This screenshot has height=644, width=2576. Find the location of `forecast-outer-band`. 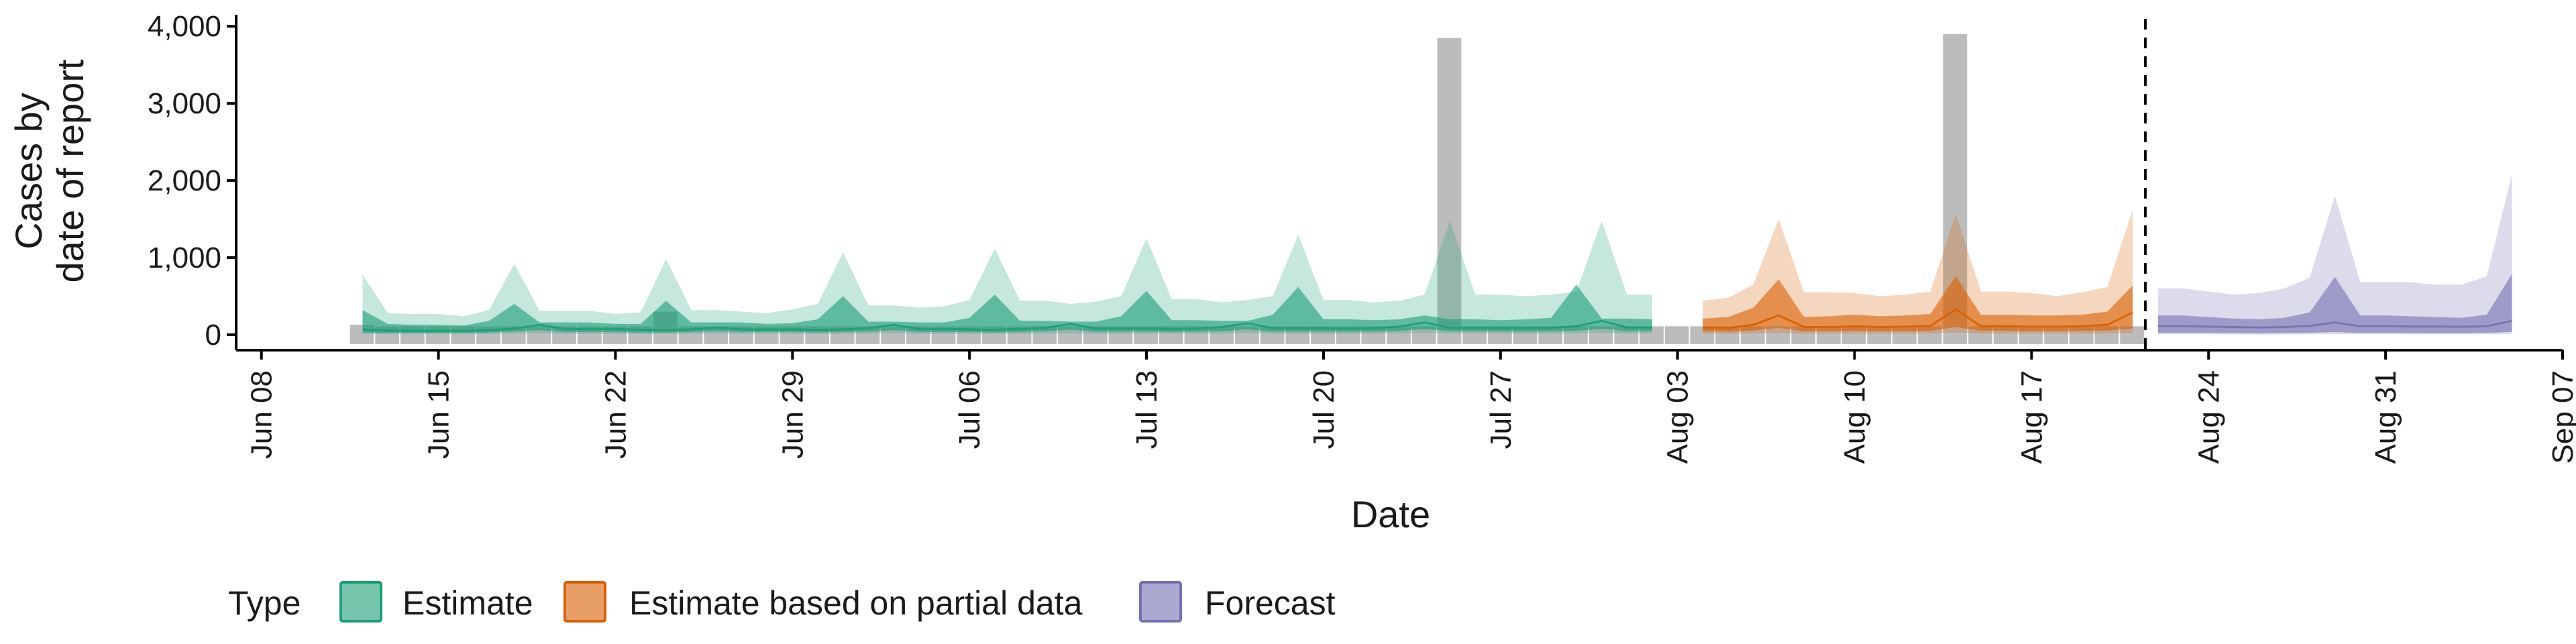

forecast-outer-band is located at coordinates (2334, 254).